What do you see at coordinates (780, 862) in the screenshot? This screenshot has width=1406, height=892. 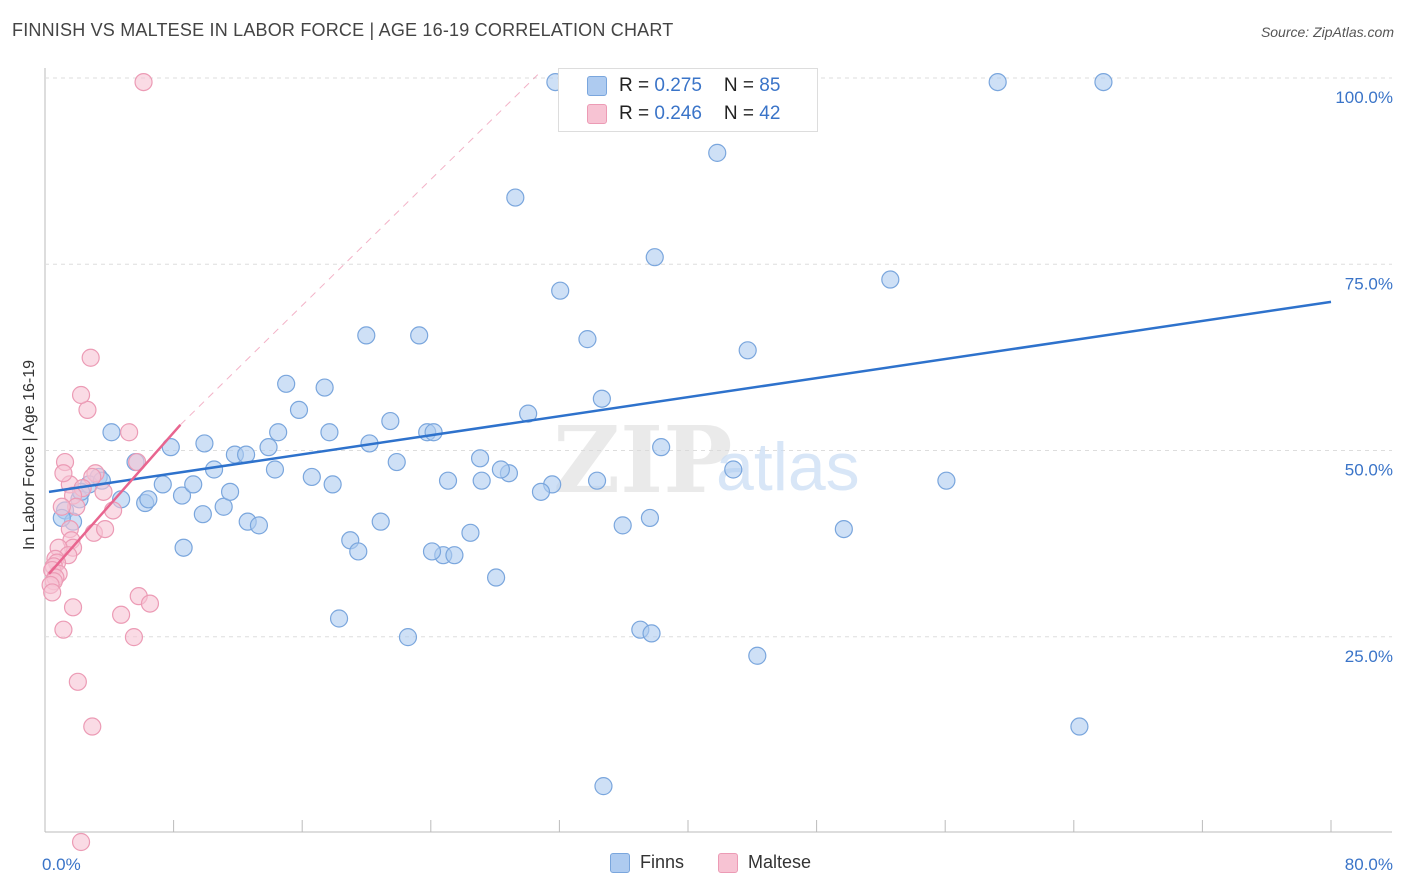 I see `maltese-legend-label: Maltese` at bounding box center [780, 862].